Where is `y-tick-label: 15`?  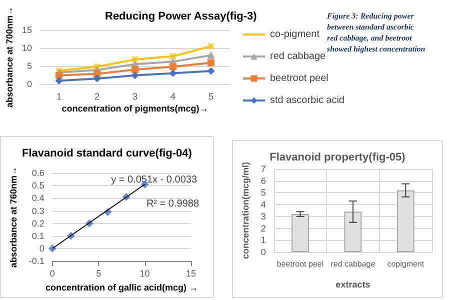 y-tick-label: 15 is located at coordinates (27, 30).